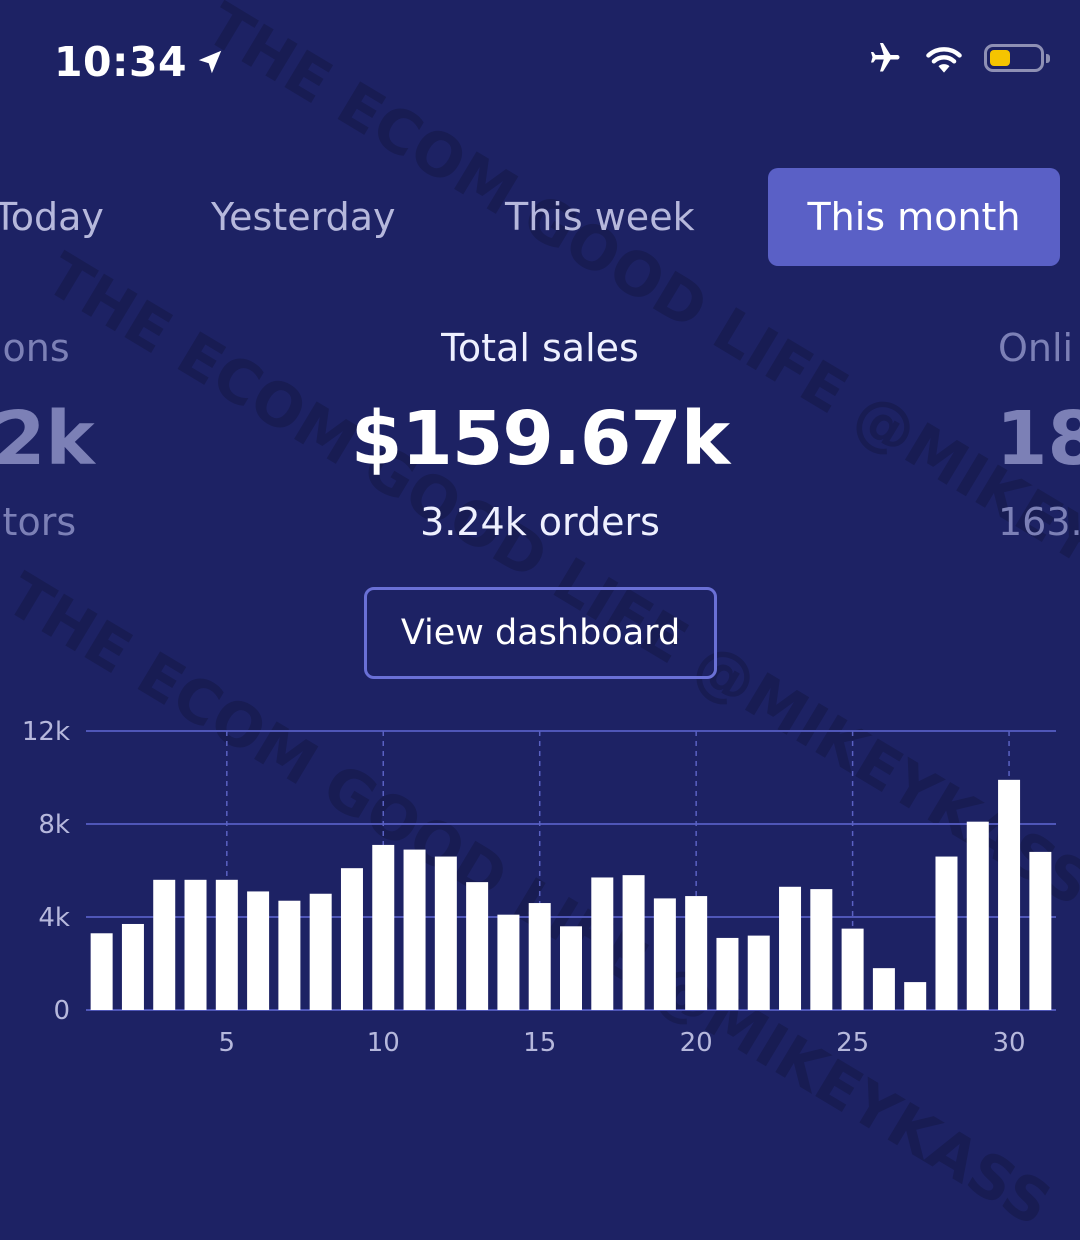 The image size is (1080, 1240). What do you see at coordinates (540, 348) in the screenshot?
I see `total-sales-title: Total sales` at bounding box center [540, 348].